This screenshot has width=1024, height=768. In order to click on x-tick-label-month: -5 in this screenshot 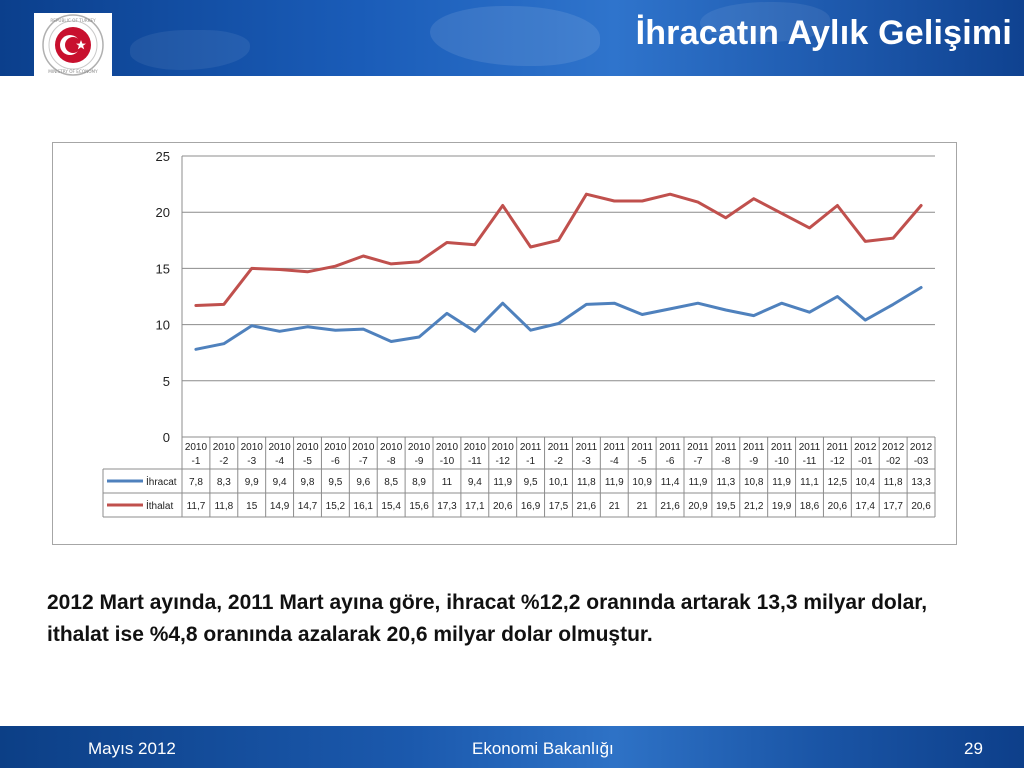, I will do `click(642, 461)`.